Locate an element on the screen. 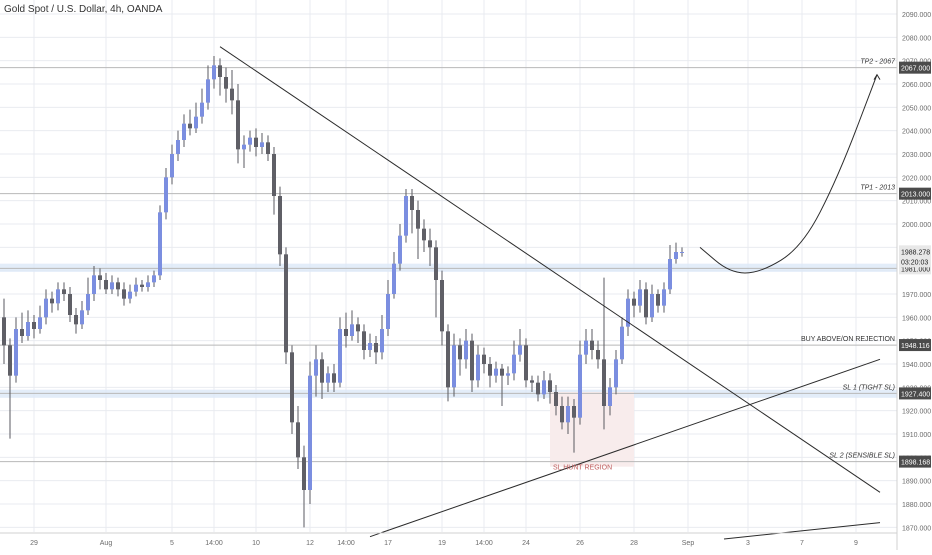 The image size is (932, 555). sl2-level-note: SL 2 (SENSIBLE SL) is located at coordinates (862, 456).